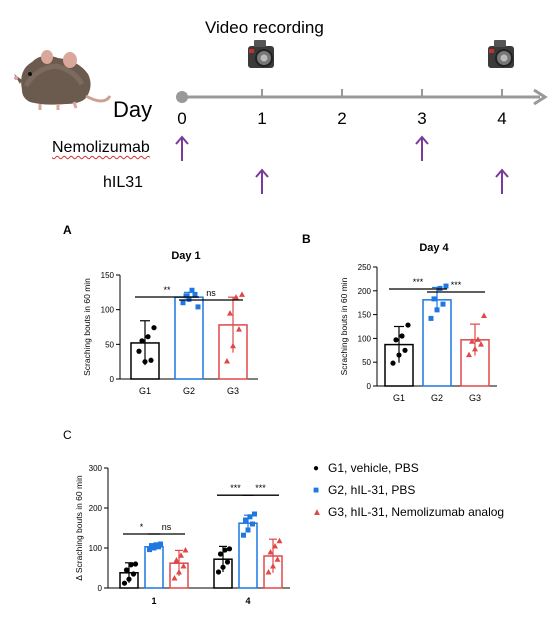 This screenshot has width=557, height=617. What do you see at coordinates (153, 601) in the screenshot?
I see `x-tick-label-1: 1` at bounding box center [153, 601].